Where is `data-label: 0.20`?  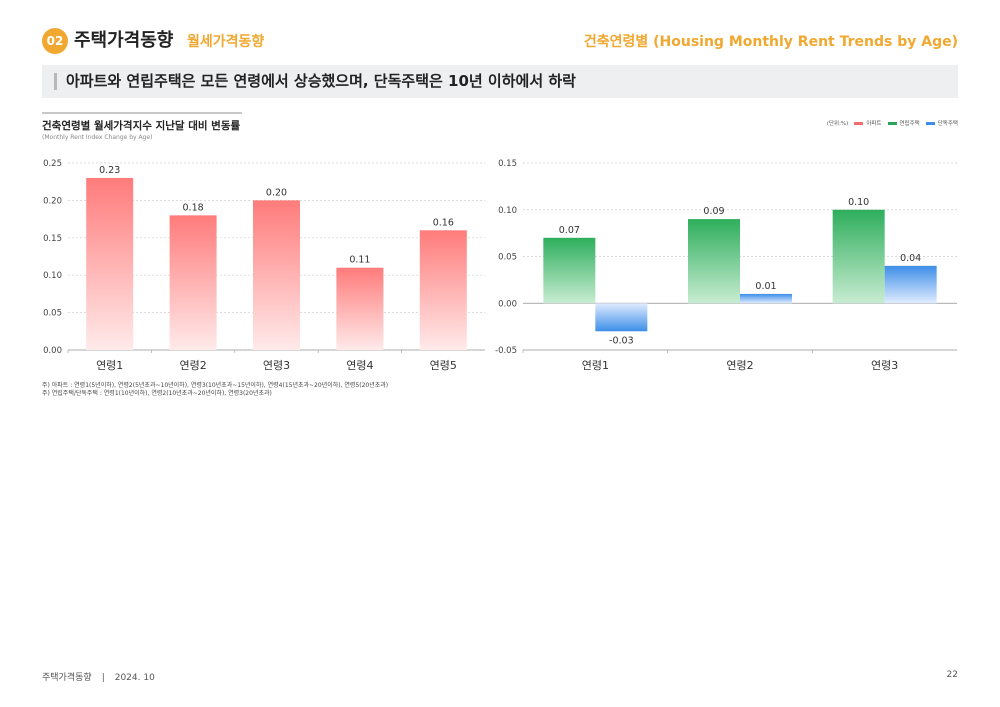 data-label: 0.20 is located at coordinates (276, 192).